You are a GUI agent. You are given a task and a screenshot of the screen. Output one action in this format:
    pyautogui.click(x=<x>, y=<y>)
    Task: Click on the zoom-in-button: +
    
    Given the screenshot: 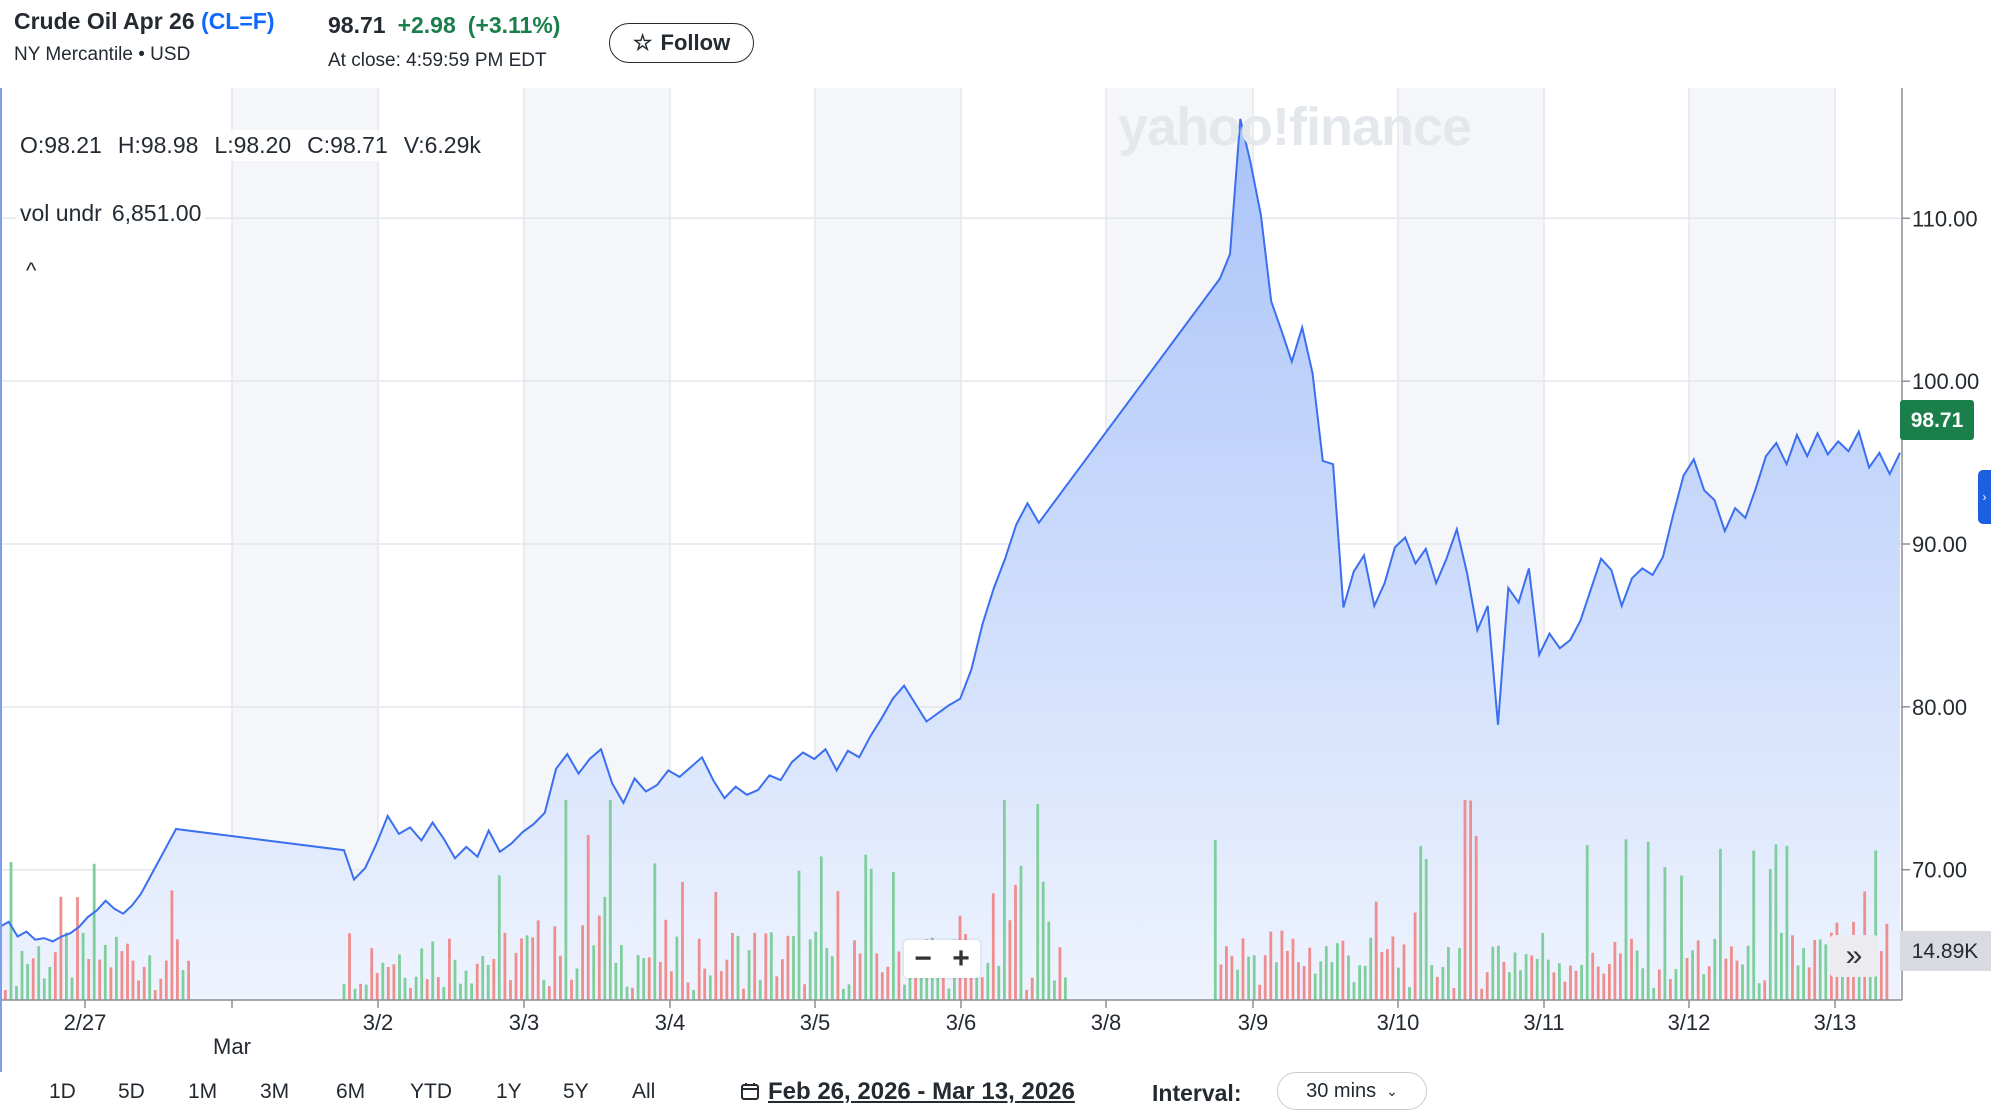 What is the action you would take?
    pyautogui.click(x=961, y=958)
    